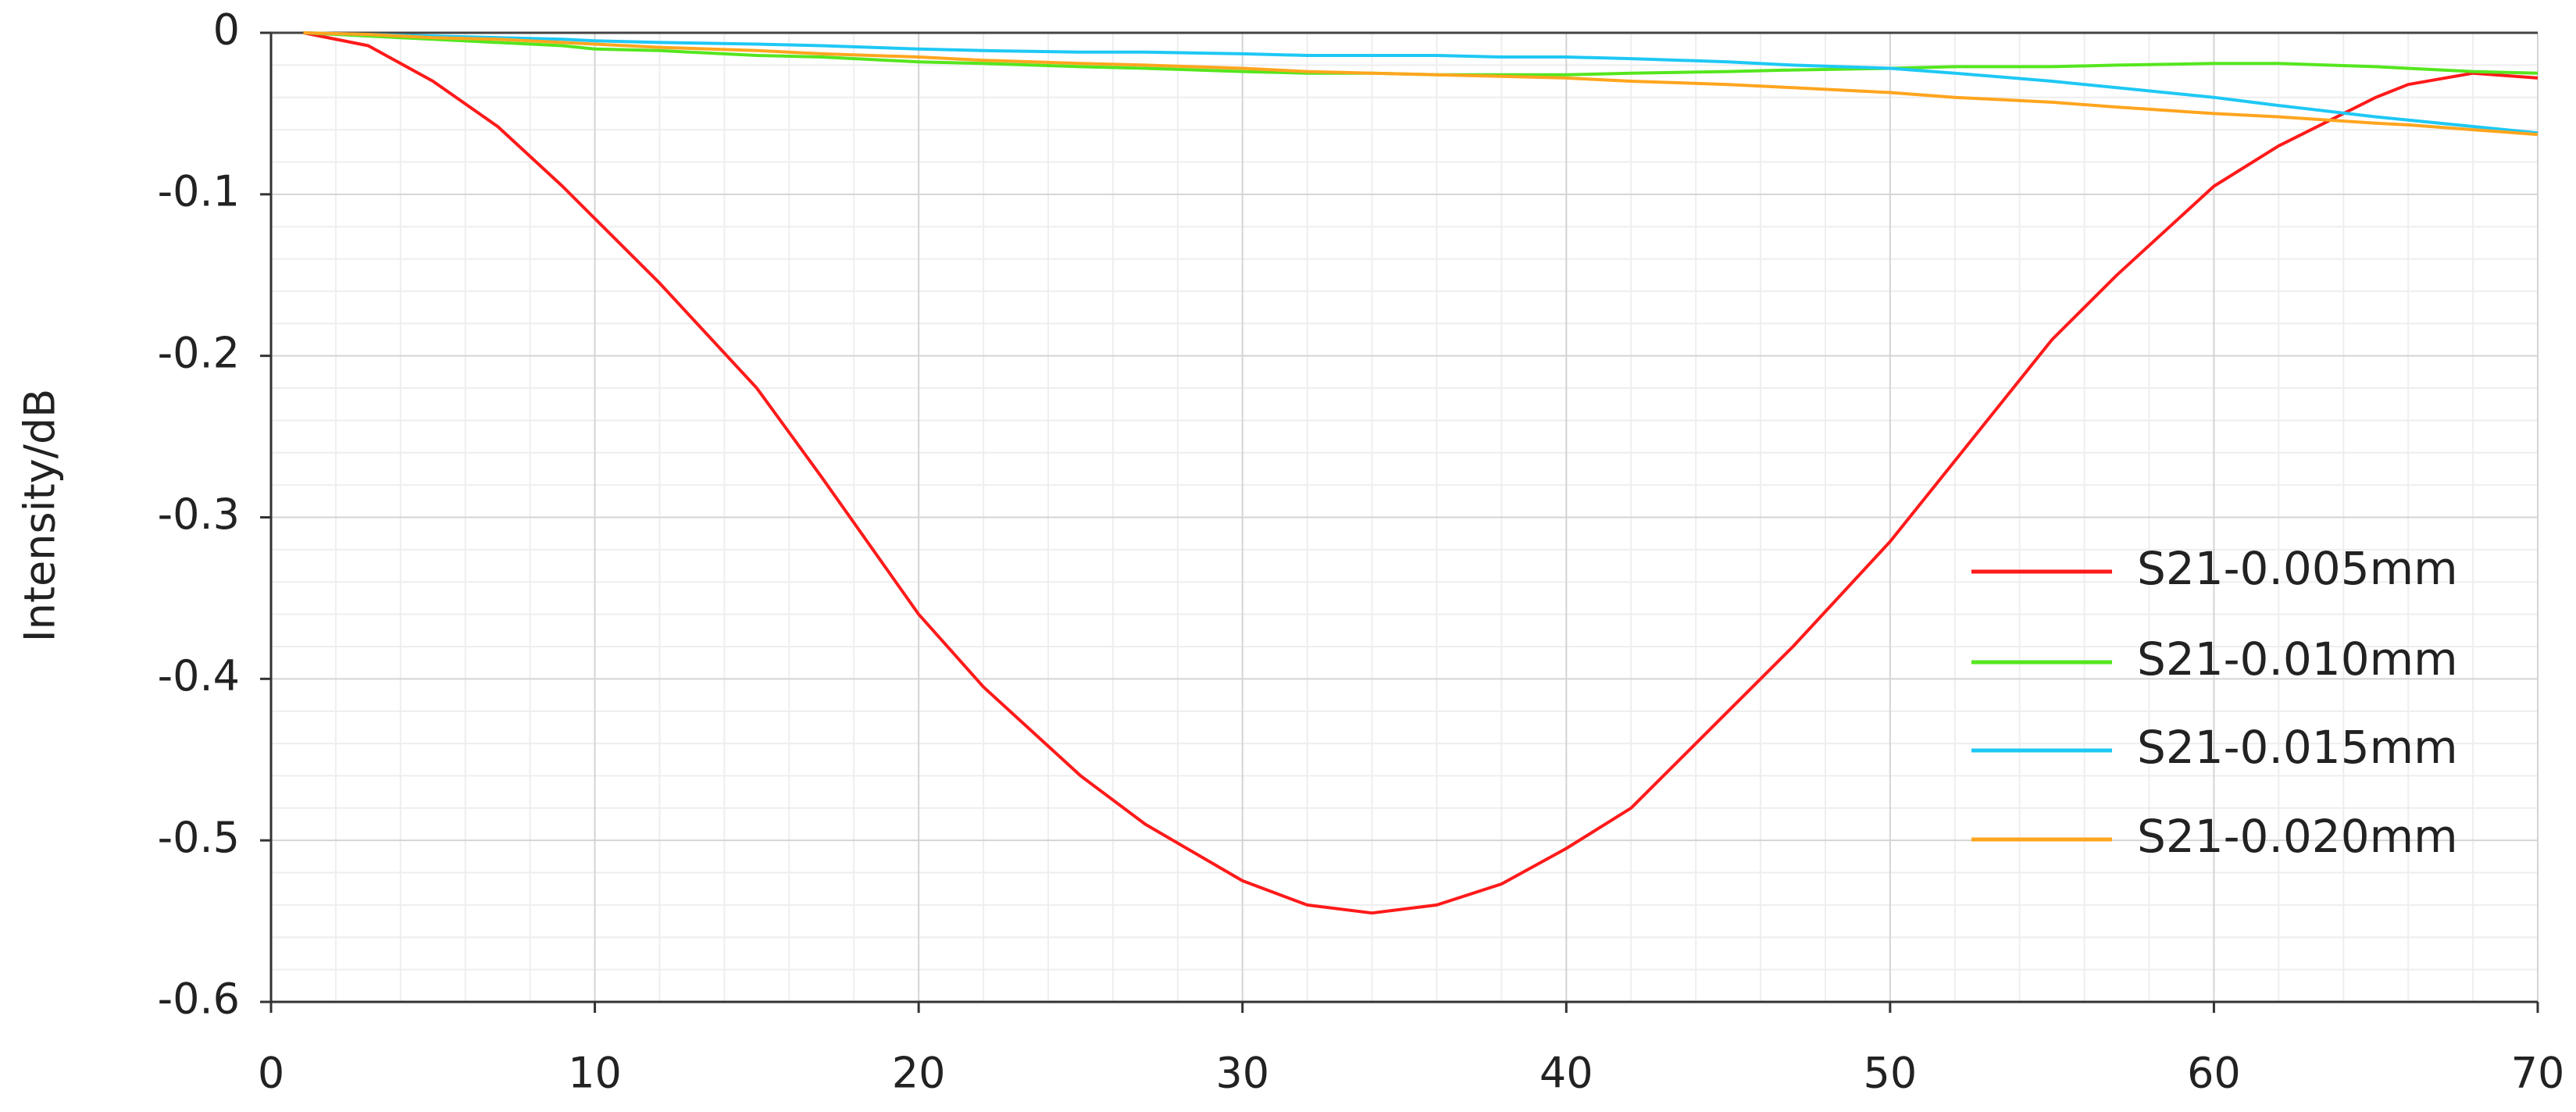 This screenshot has width=2576, height=1112. What do you see at coordinates (2297, 660) in the screenshot?
I see `legend-label: S21-0.010mm` at bounding box center [2297, 660].